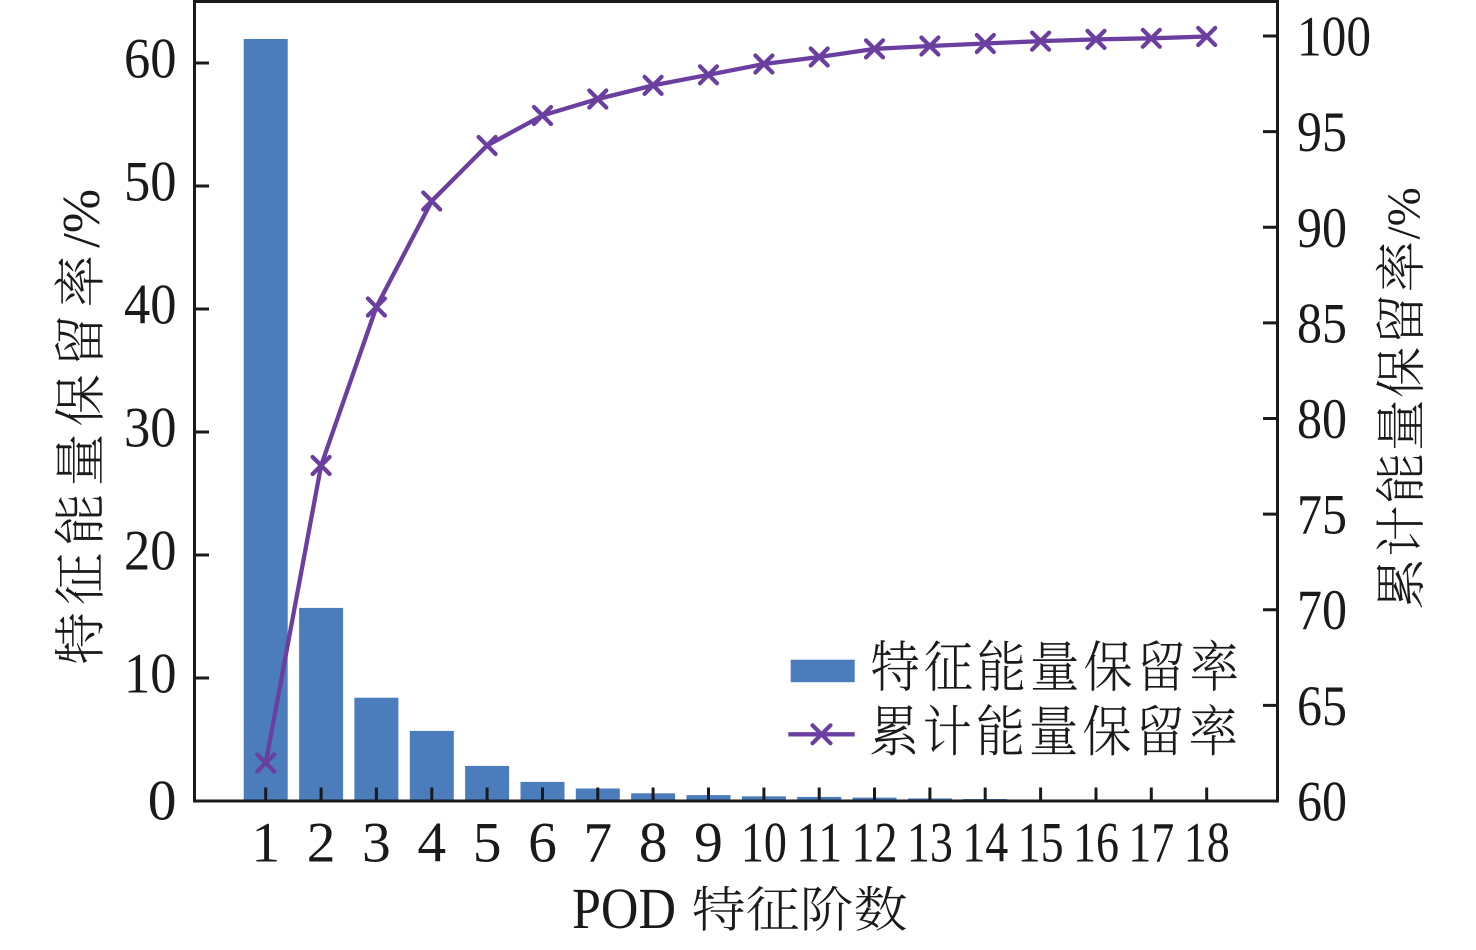 The width and height of the screenshot is (1476, 950). What do you see at coordinates (1096, 843) in the screenshot?
I see `svg-text: 16` at bounding box center [1096, 843].